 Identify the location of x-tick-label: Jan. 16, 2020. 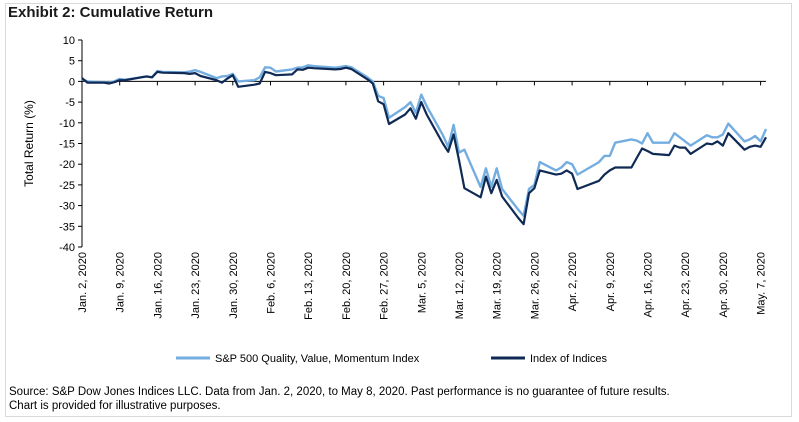
(158, 285).